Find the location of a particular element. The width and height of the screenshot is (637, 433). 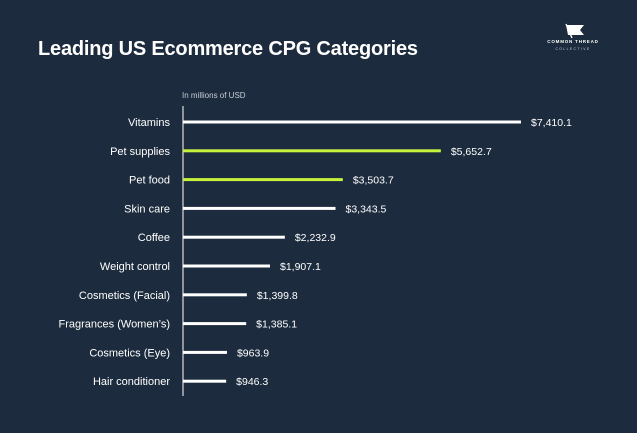

flag-icon is located at coordinates (574, 31).